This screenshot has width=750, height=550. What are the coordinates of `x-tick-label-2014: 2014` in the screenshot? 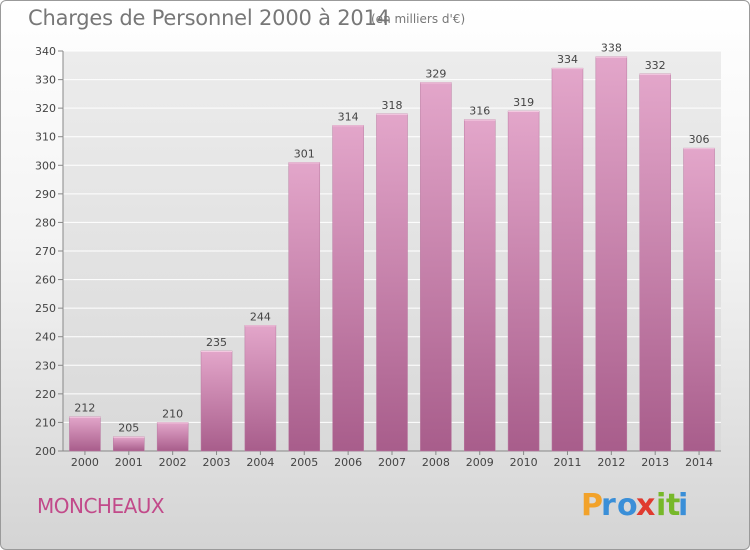 It's located at (699, 462).